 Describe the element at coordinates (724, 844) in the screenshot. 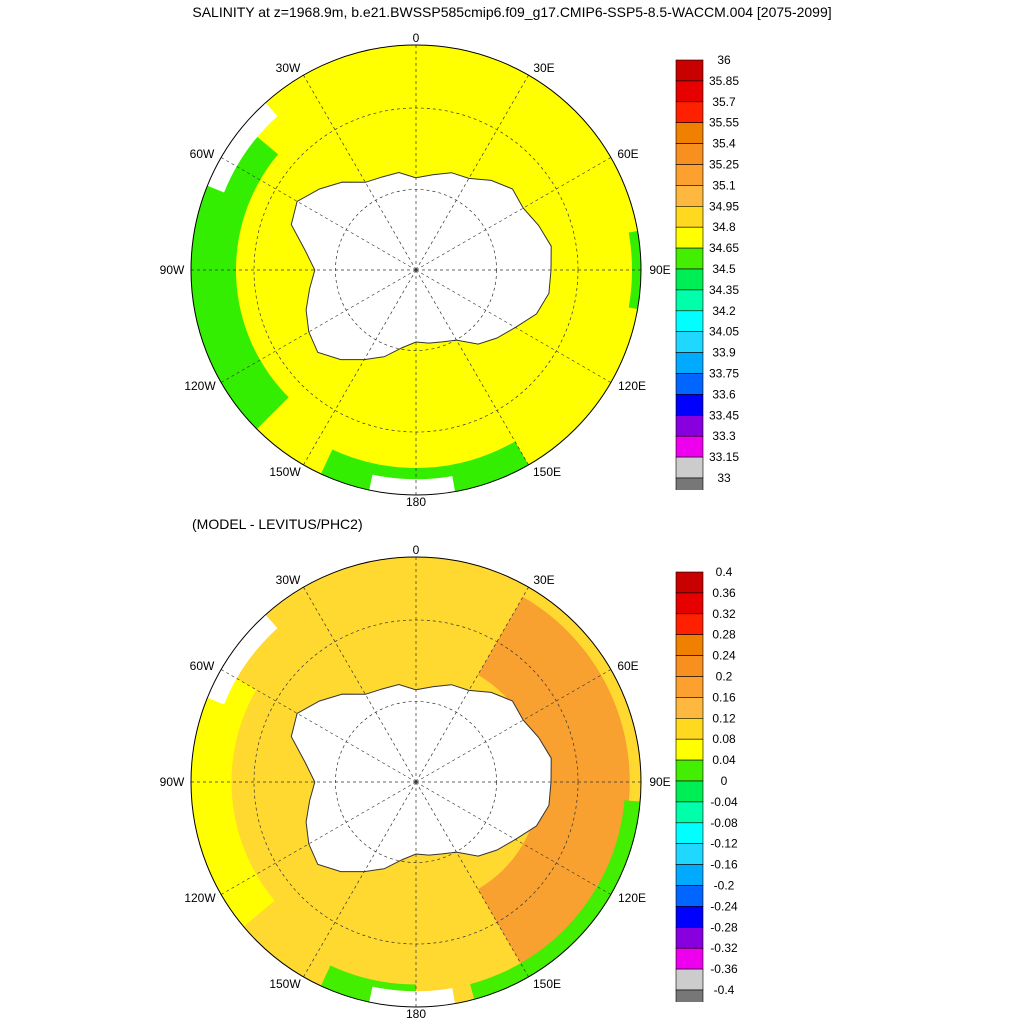

I see `colorbar-label: -0.12` at that location.